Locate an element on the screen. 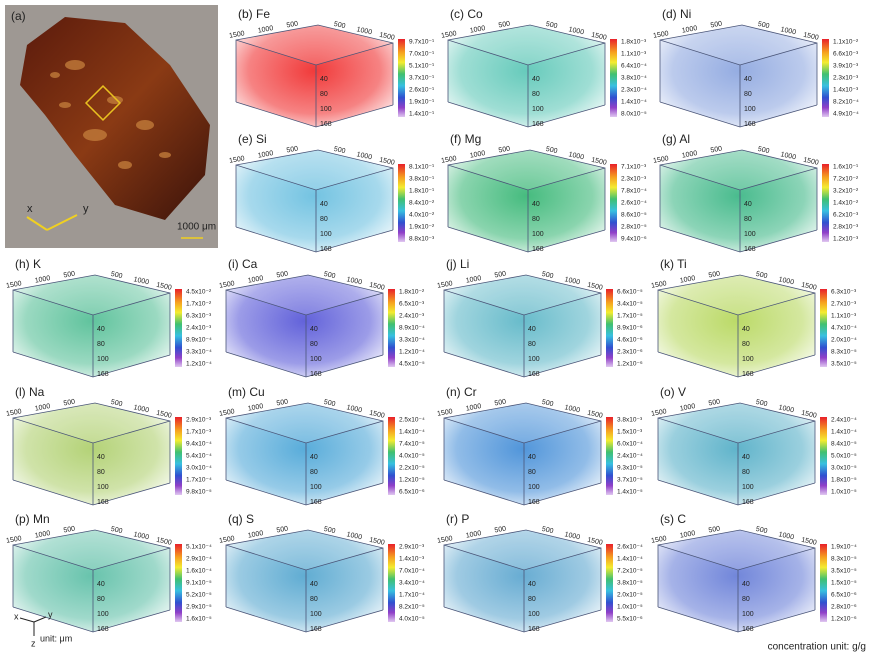 The height and width of the screenshot is (655, 871). key-arrow is located at coordinates (40, 619).